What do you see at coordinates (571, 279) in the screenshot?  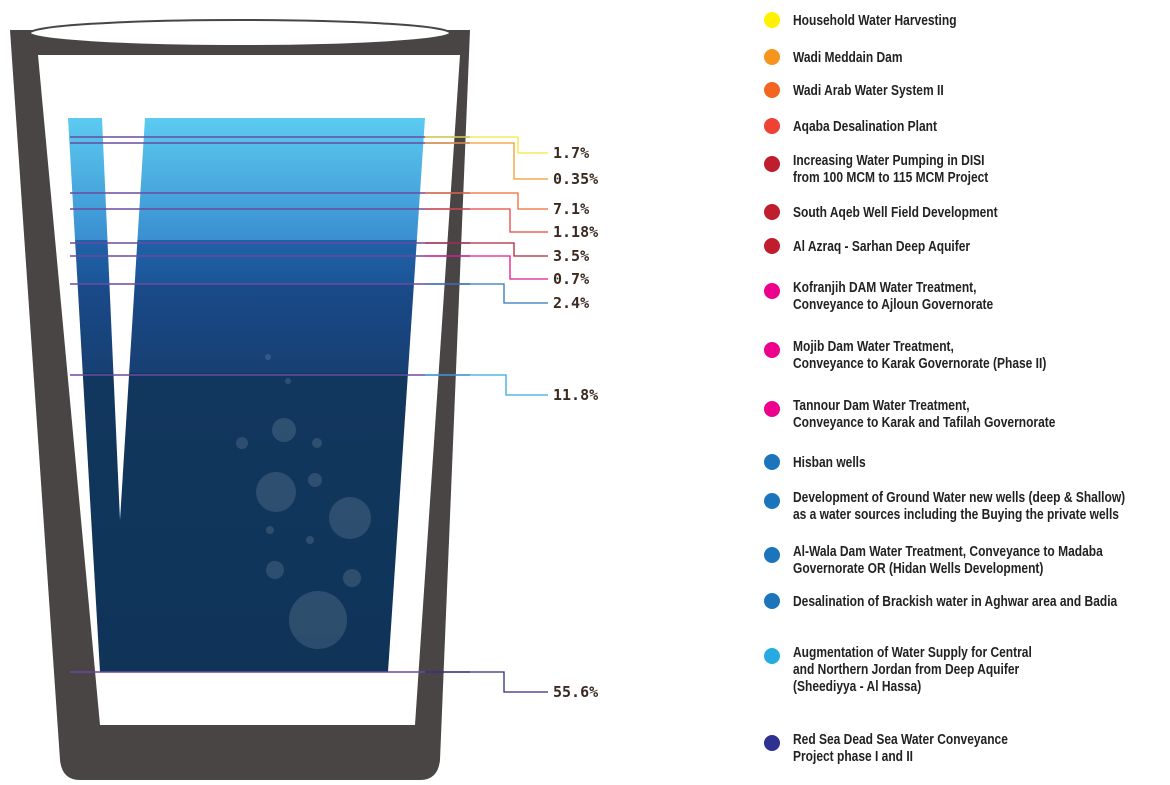 I see `callout-label: 0.7%` at bounding box center [571, 279].